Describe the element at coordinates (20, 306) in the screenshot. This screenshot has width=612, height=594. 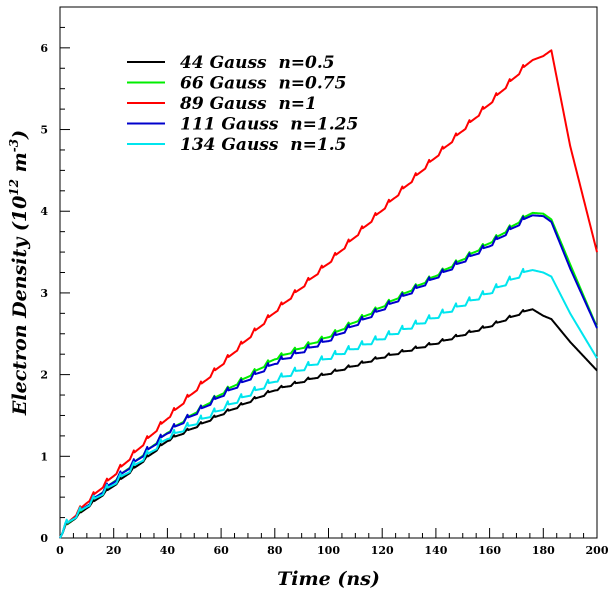
I see `y-axis-title-main: Electron Density (10` at that location.